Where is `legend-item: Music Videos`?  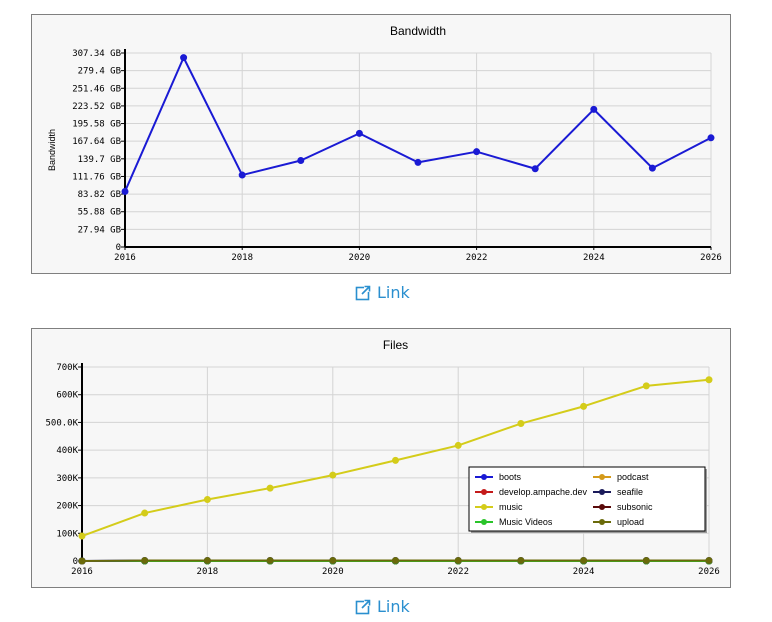 legend-item: Music Videos is located at coordinates (514, 522).